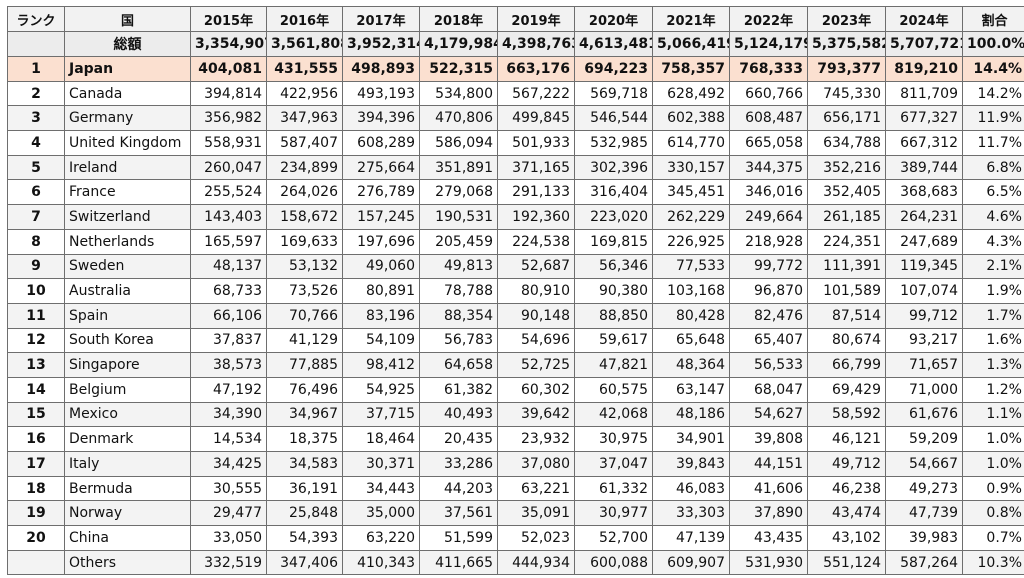  What do you see at coordinates (127, 93) in the screenshot?
I see `country-cell: Canada` at bounding box center [127, 93].